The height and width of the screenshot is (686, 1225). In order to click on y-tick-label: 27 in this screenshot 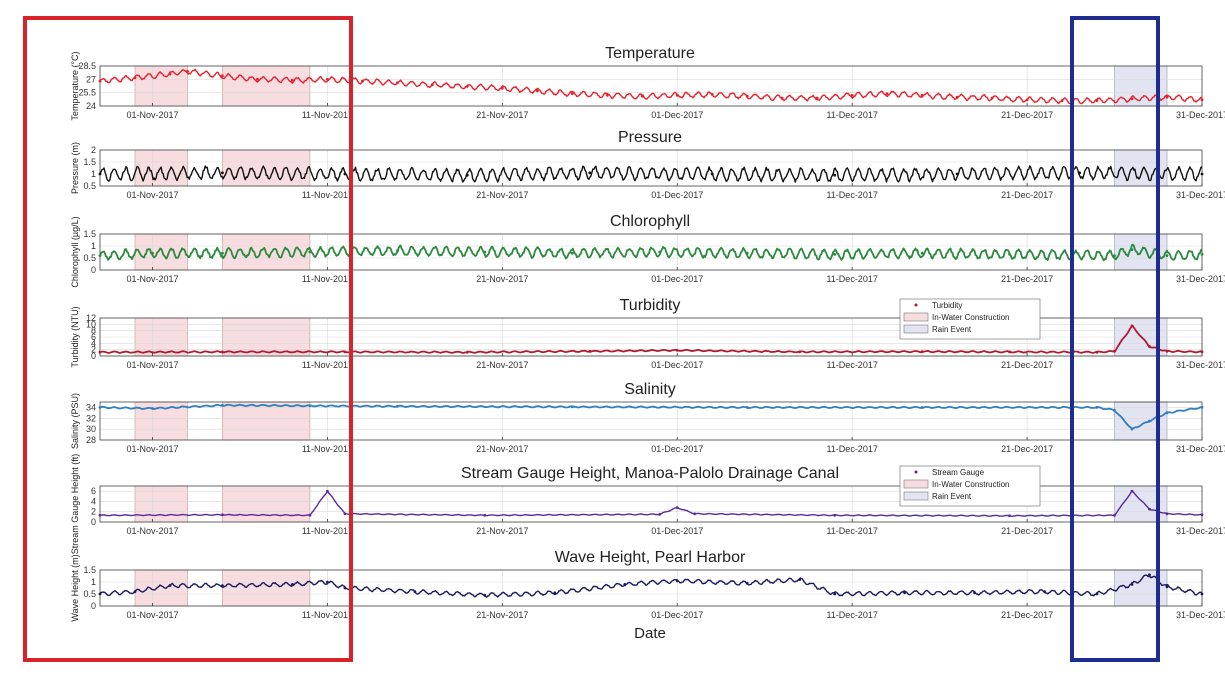, I will do `click(91, 79)`.